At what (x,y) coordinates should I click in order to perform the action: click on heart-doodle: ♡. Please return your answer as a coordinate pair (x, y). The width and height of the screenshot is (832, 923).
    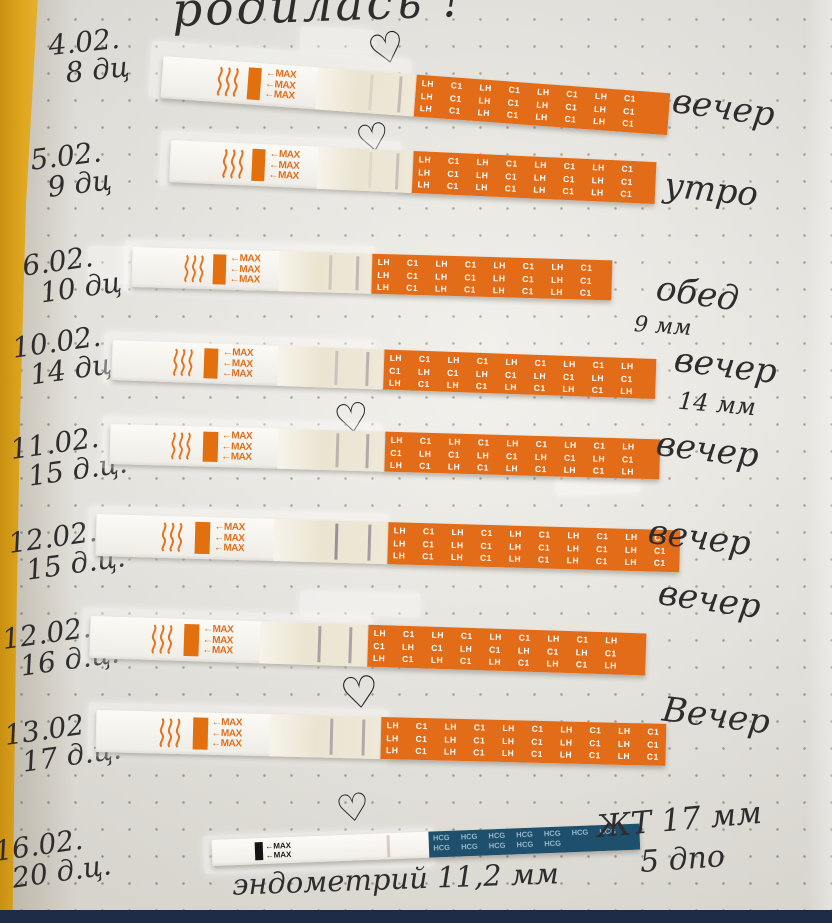
    Looking at the image, I should click on (353, 808).